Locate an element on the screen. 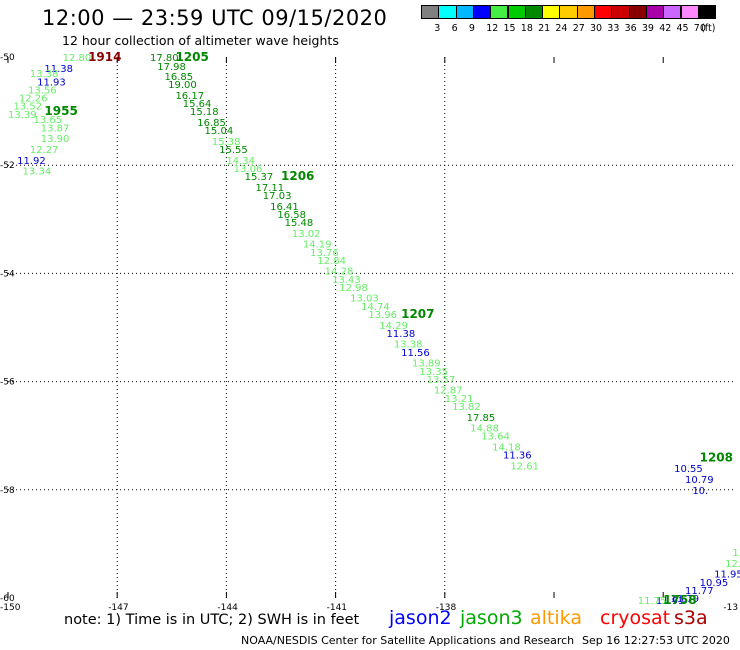 The image size is (740, 650). wave-height-value: 15.55 is located at coordinates (233, 150).